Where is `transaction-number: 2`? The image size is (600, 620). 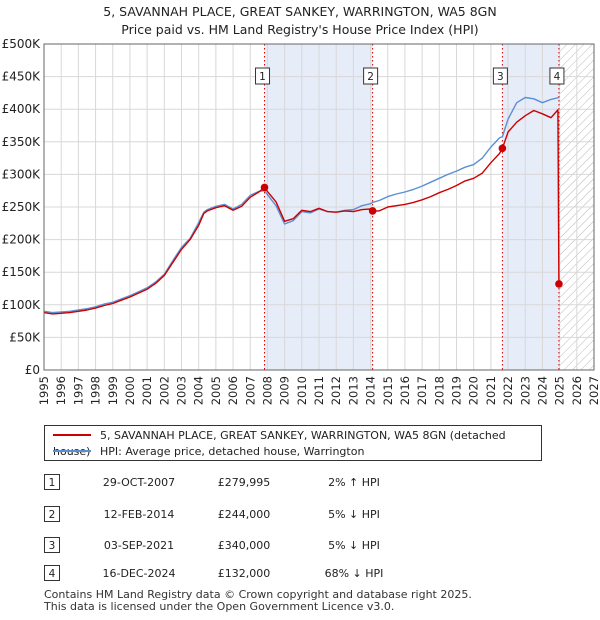
transaction-number: 2 is located at coordinates (52, 514).